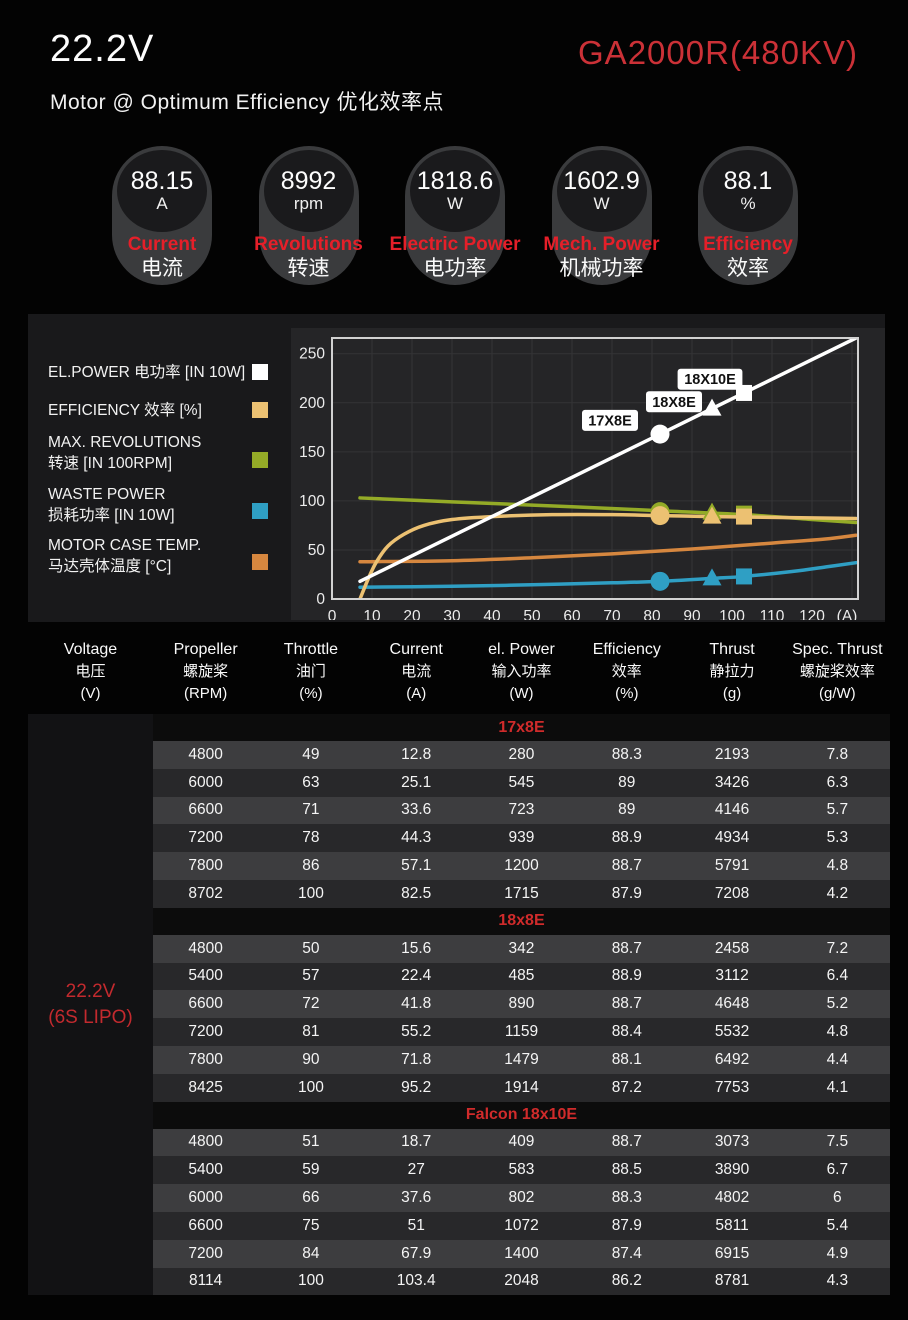  I want to click on marker-circle-efficiency, so click(660, 516).